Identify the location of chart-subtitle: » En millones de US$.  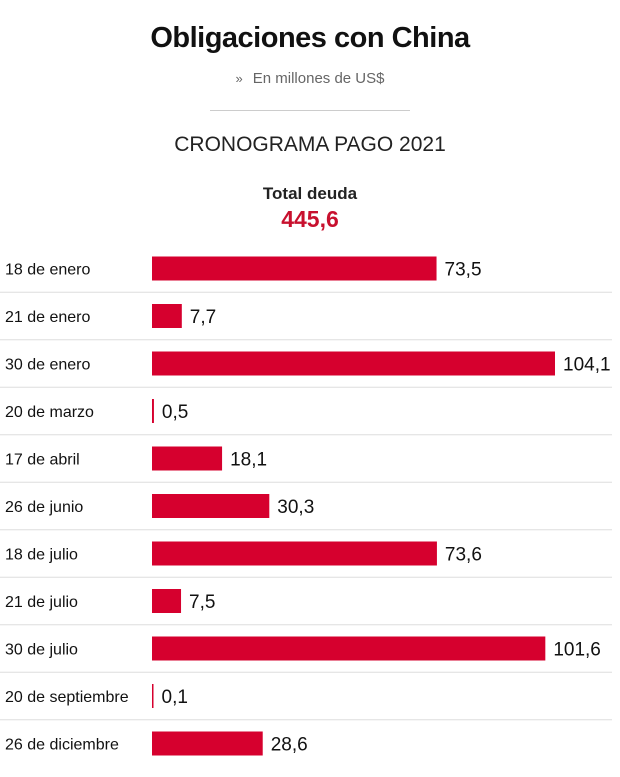
(310, 78).